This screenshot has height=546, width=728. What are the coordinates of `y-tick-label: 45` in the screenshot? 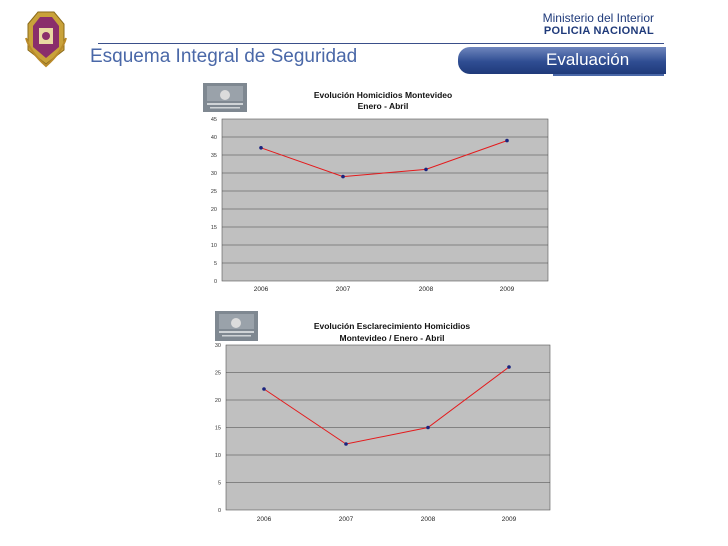 It's located at (214, 120).